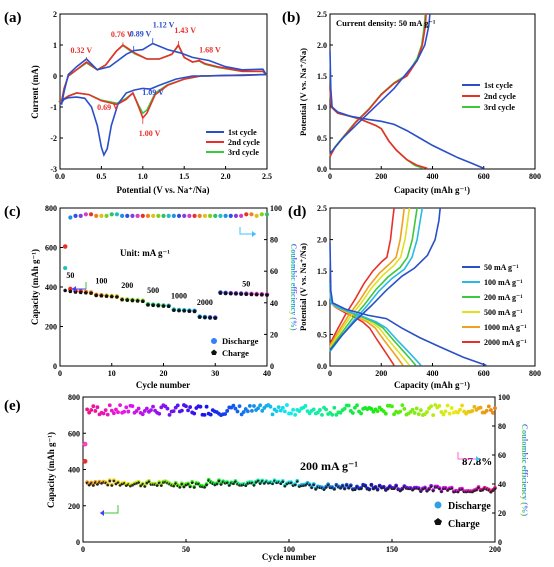 The height and width of the screenshot is (567, 554). I want to click on panel-a-y-axis-label: Current (mA), so click(35, 92).